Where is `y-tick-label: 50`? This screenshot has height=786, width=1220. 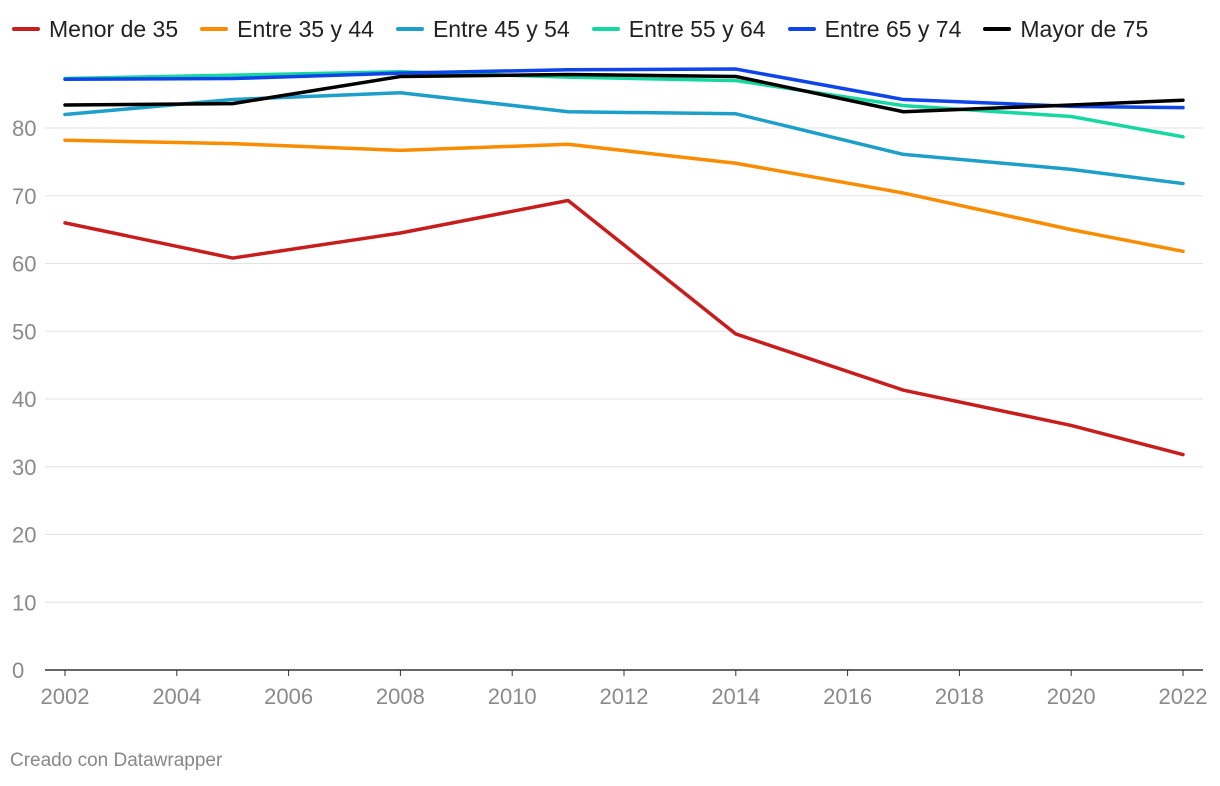 y-tick-label: 50 is located at coordinates (24, 331).